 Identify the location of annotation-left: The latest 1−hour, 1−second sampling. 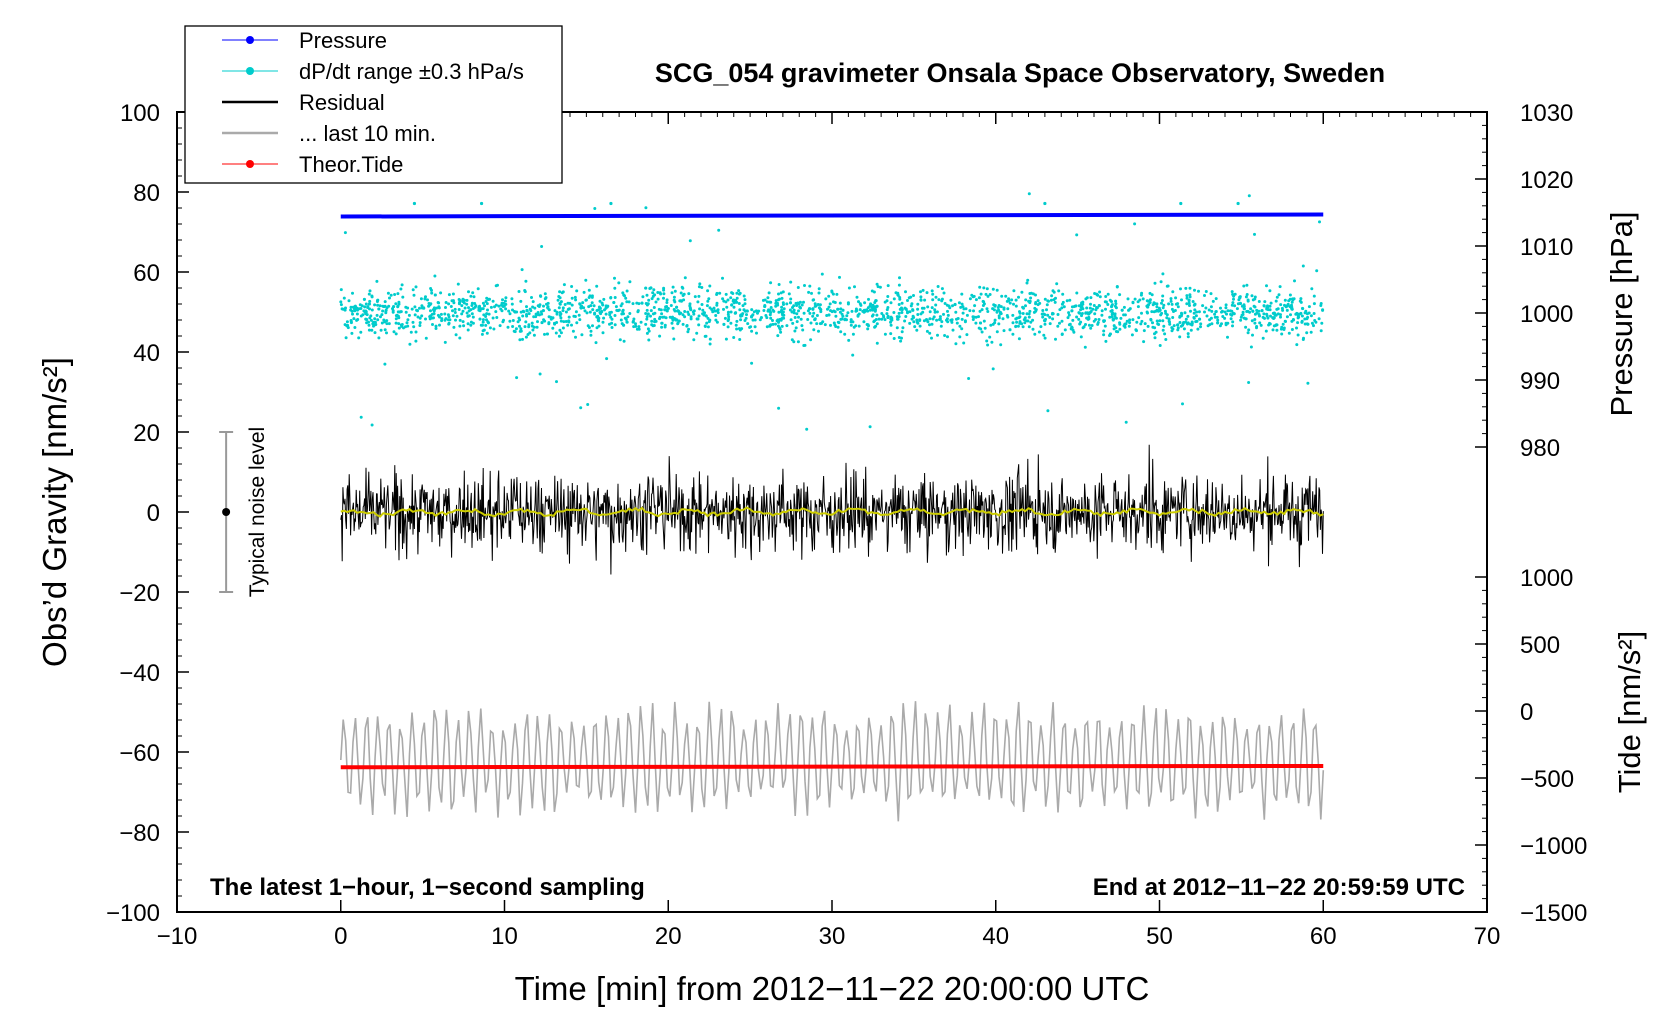
(427, 887).